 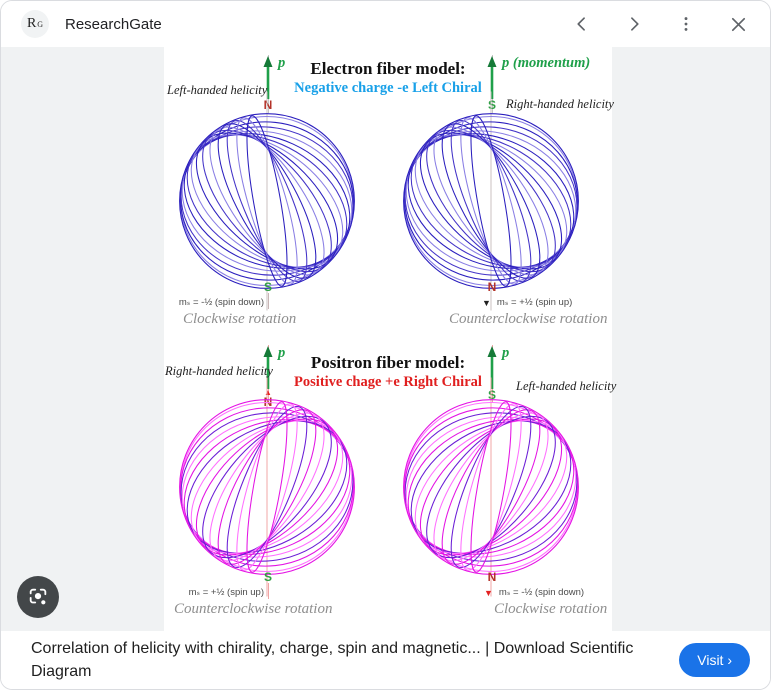 I want to click on google-lens-button, so click(x=38, y=597).